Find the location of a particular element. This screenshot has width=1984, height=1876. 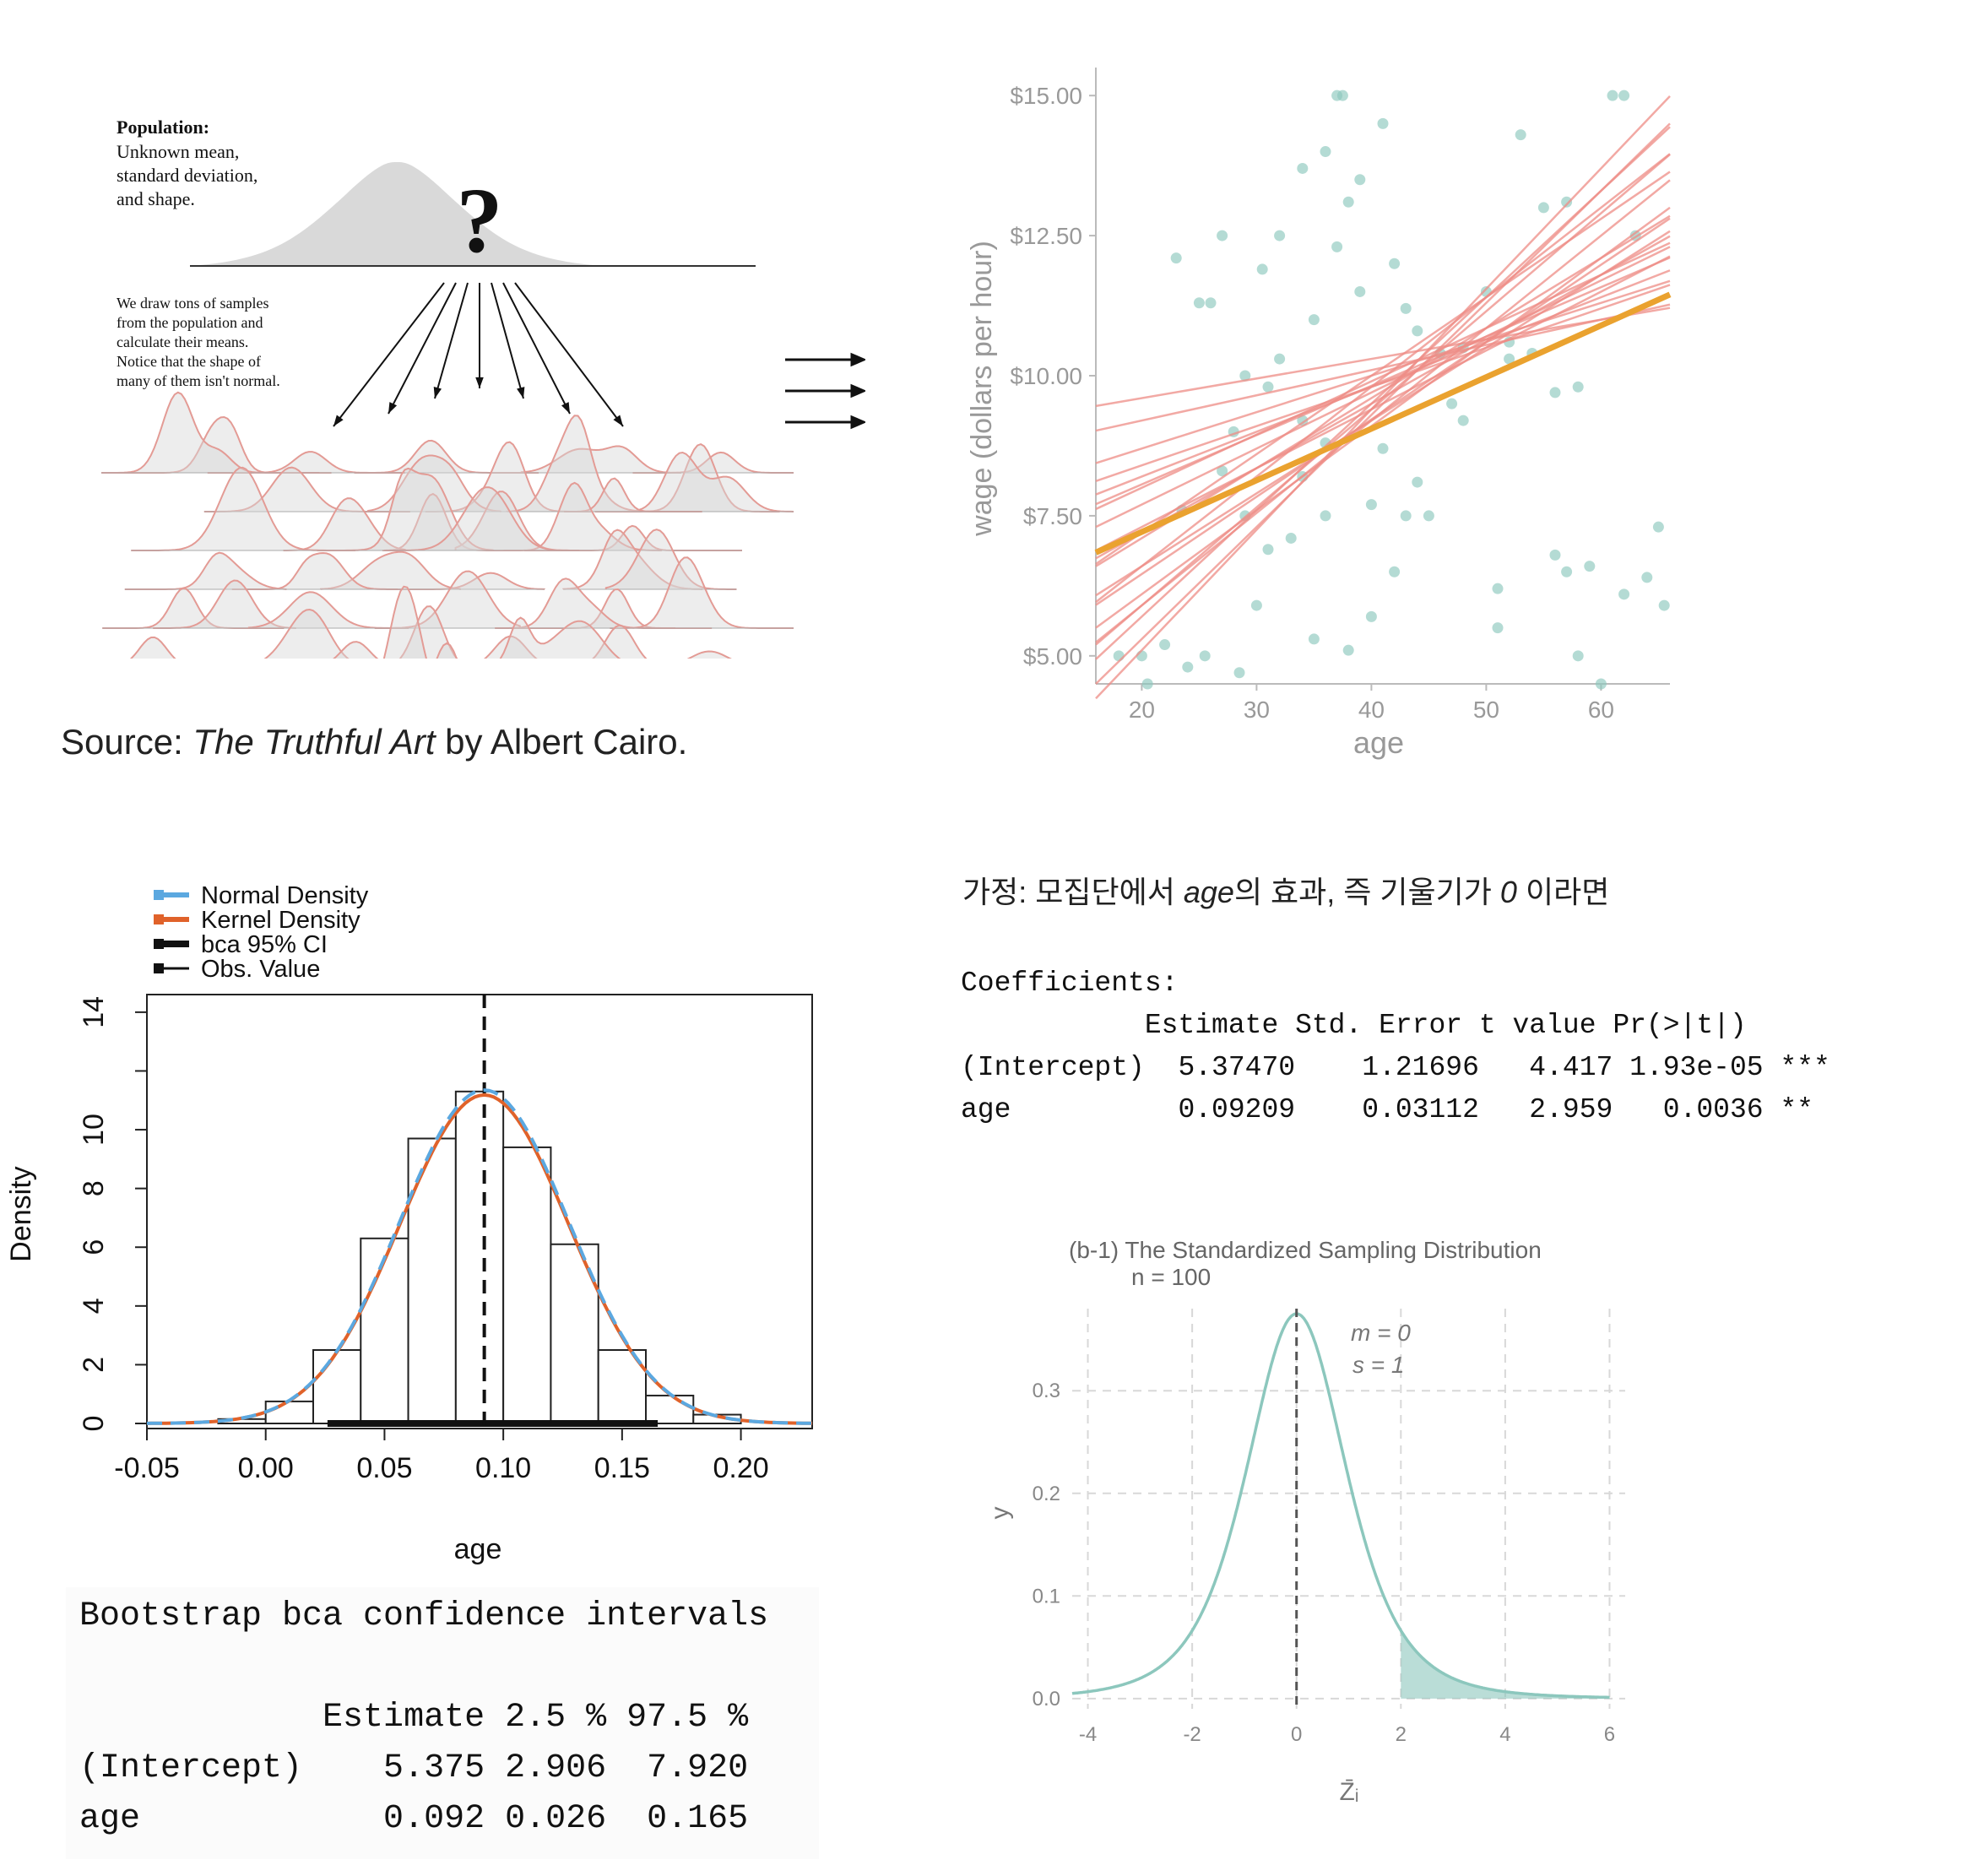

x-tick-label: 0.10 is located at coordinates (503, 1468).